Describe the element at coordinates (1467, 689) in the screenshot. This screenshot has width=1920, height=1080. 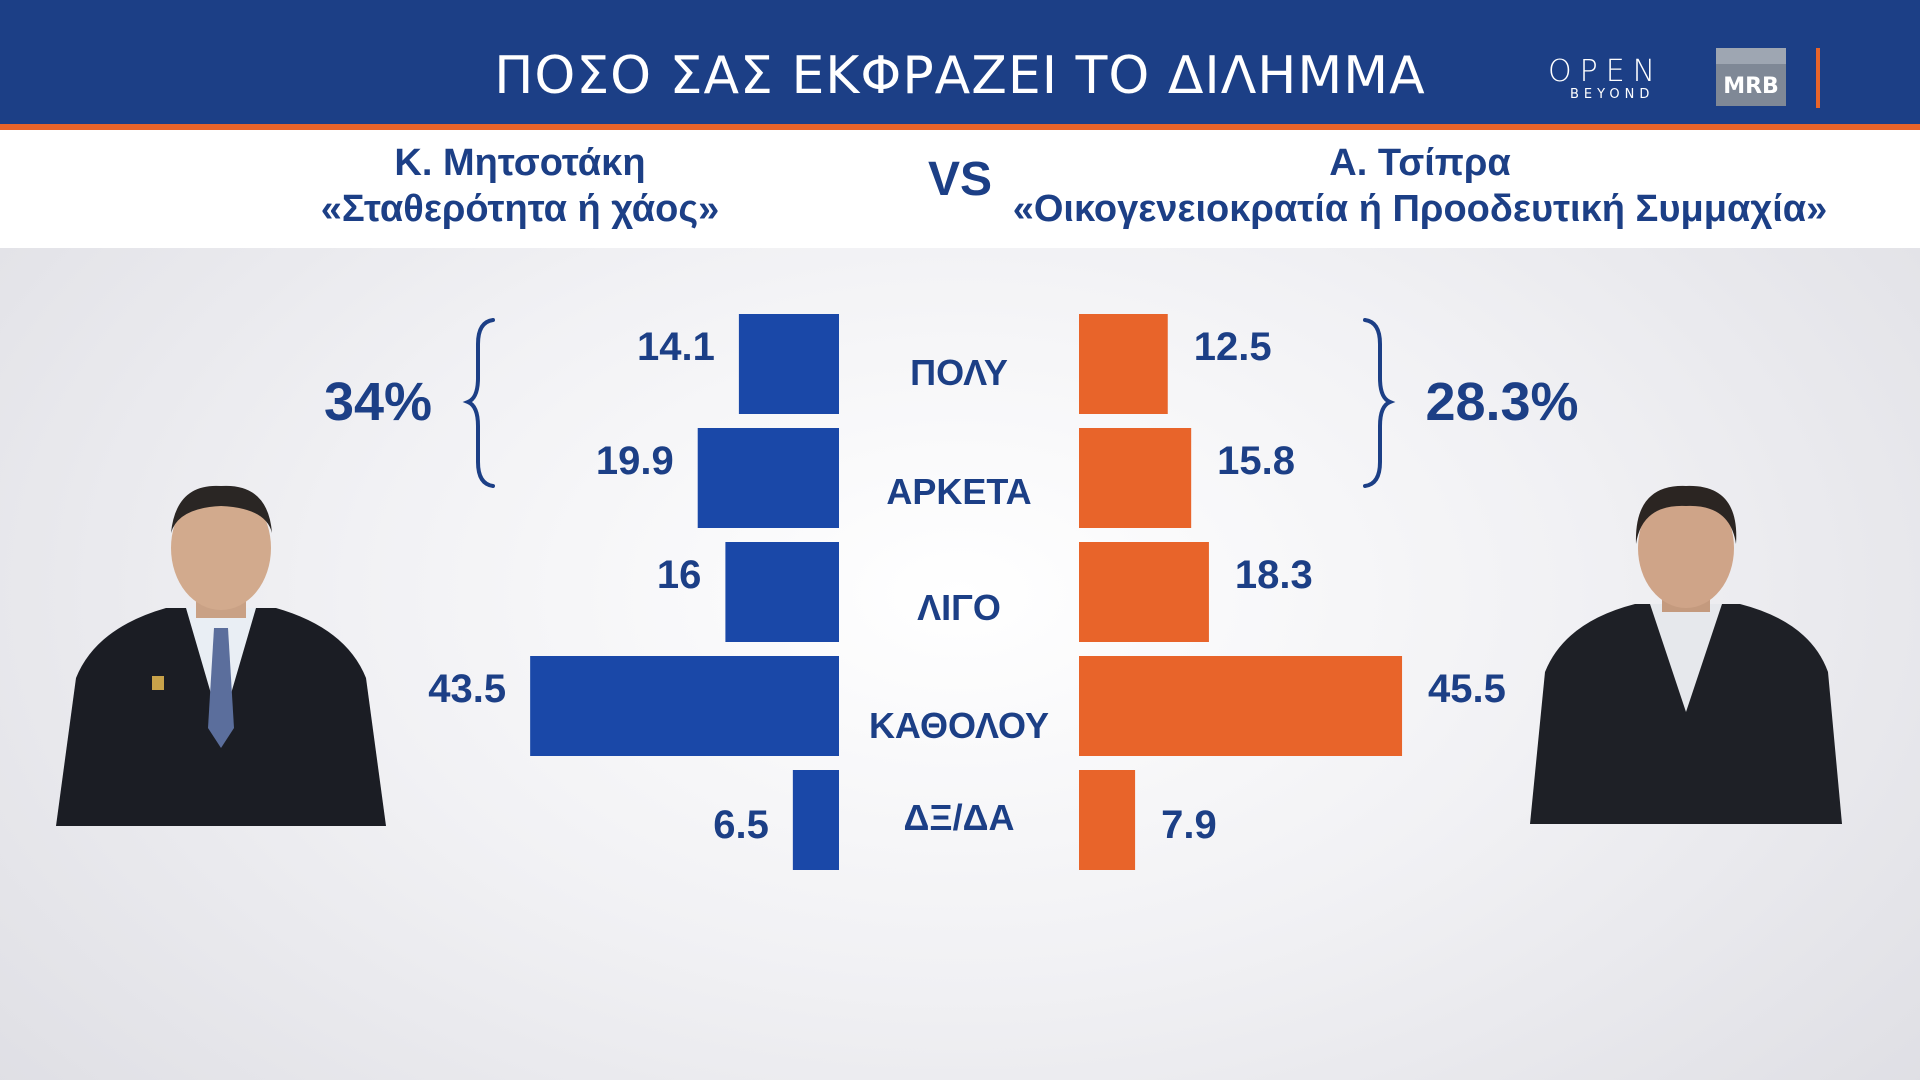
I see `right-value-label: 45.5` at that location.